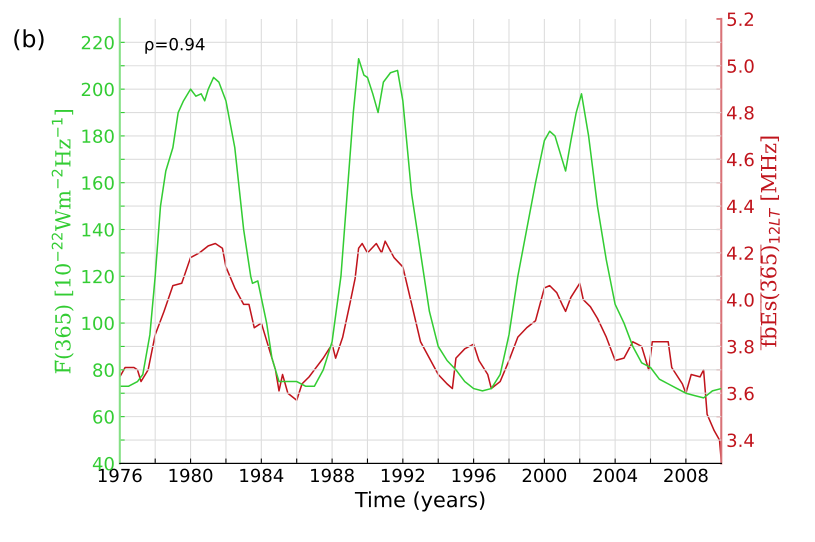 The image size is (815, 542). Describe the element at coordinates (544, 475) in the screenshot. I see `x-tick-label: 2000` at that location.